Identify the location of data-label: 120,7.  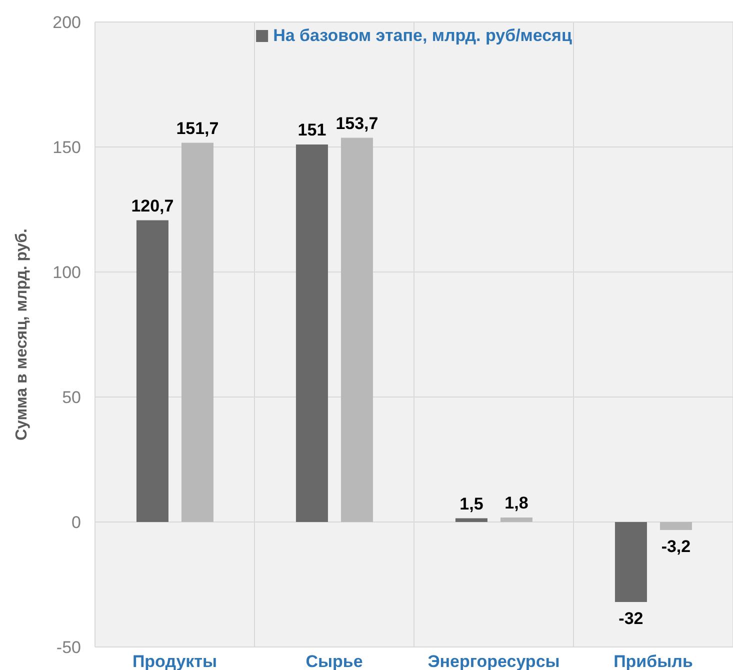
(152, 206).